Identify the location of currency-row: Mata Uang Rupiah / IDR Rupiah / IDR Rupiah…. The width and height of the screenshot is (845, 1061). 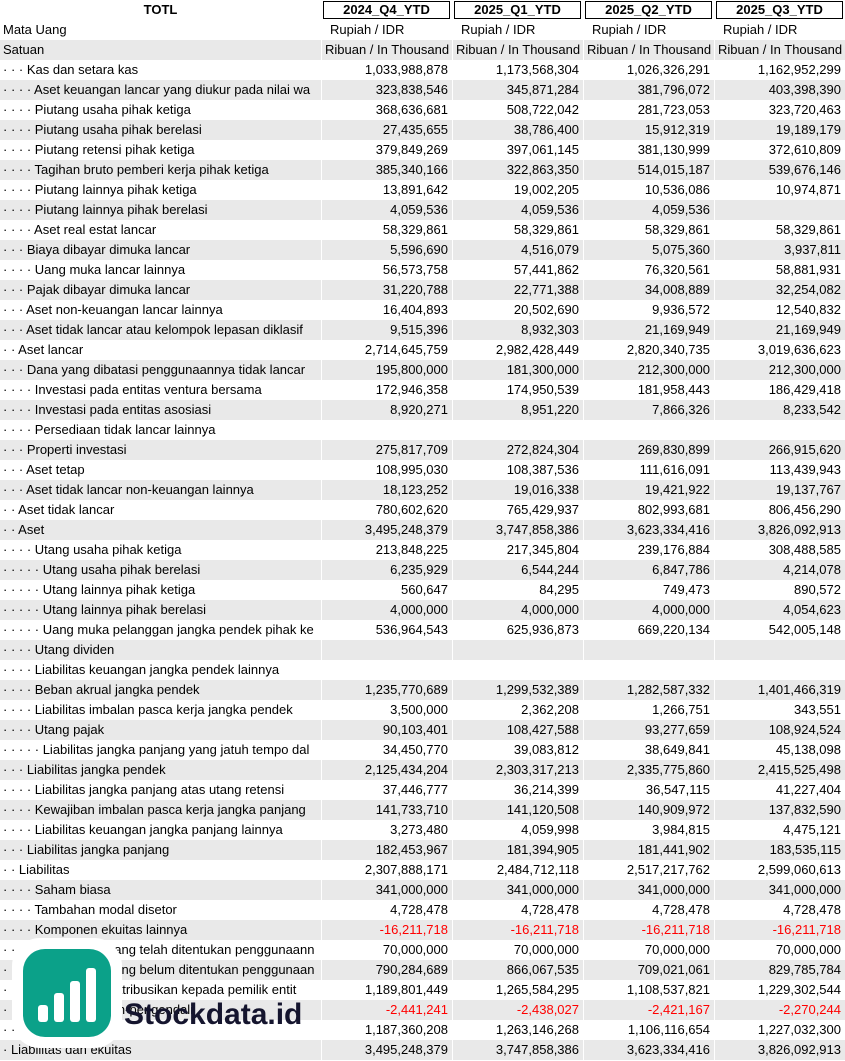
(422, 30).